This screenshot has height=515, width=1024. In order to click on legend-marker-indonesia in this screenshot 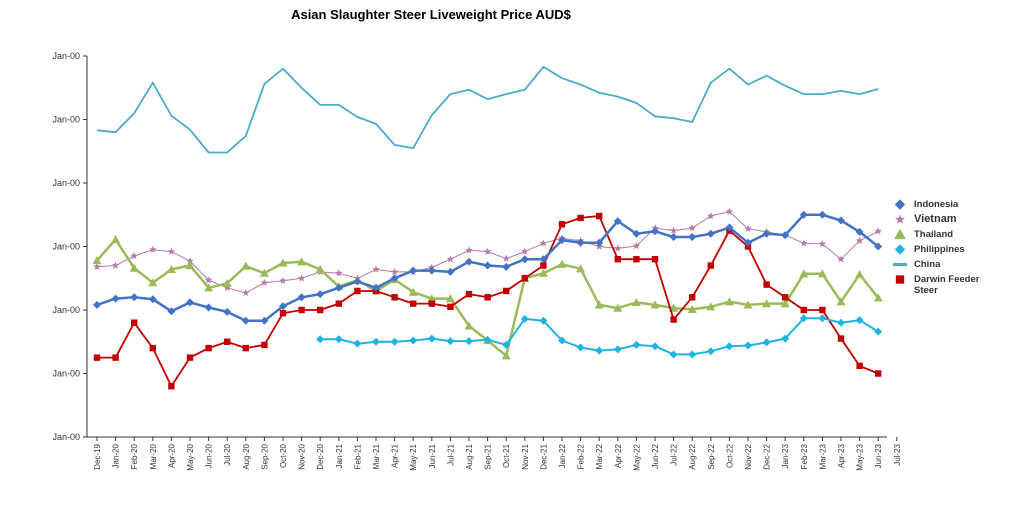, I will do `click(900, 204)`.